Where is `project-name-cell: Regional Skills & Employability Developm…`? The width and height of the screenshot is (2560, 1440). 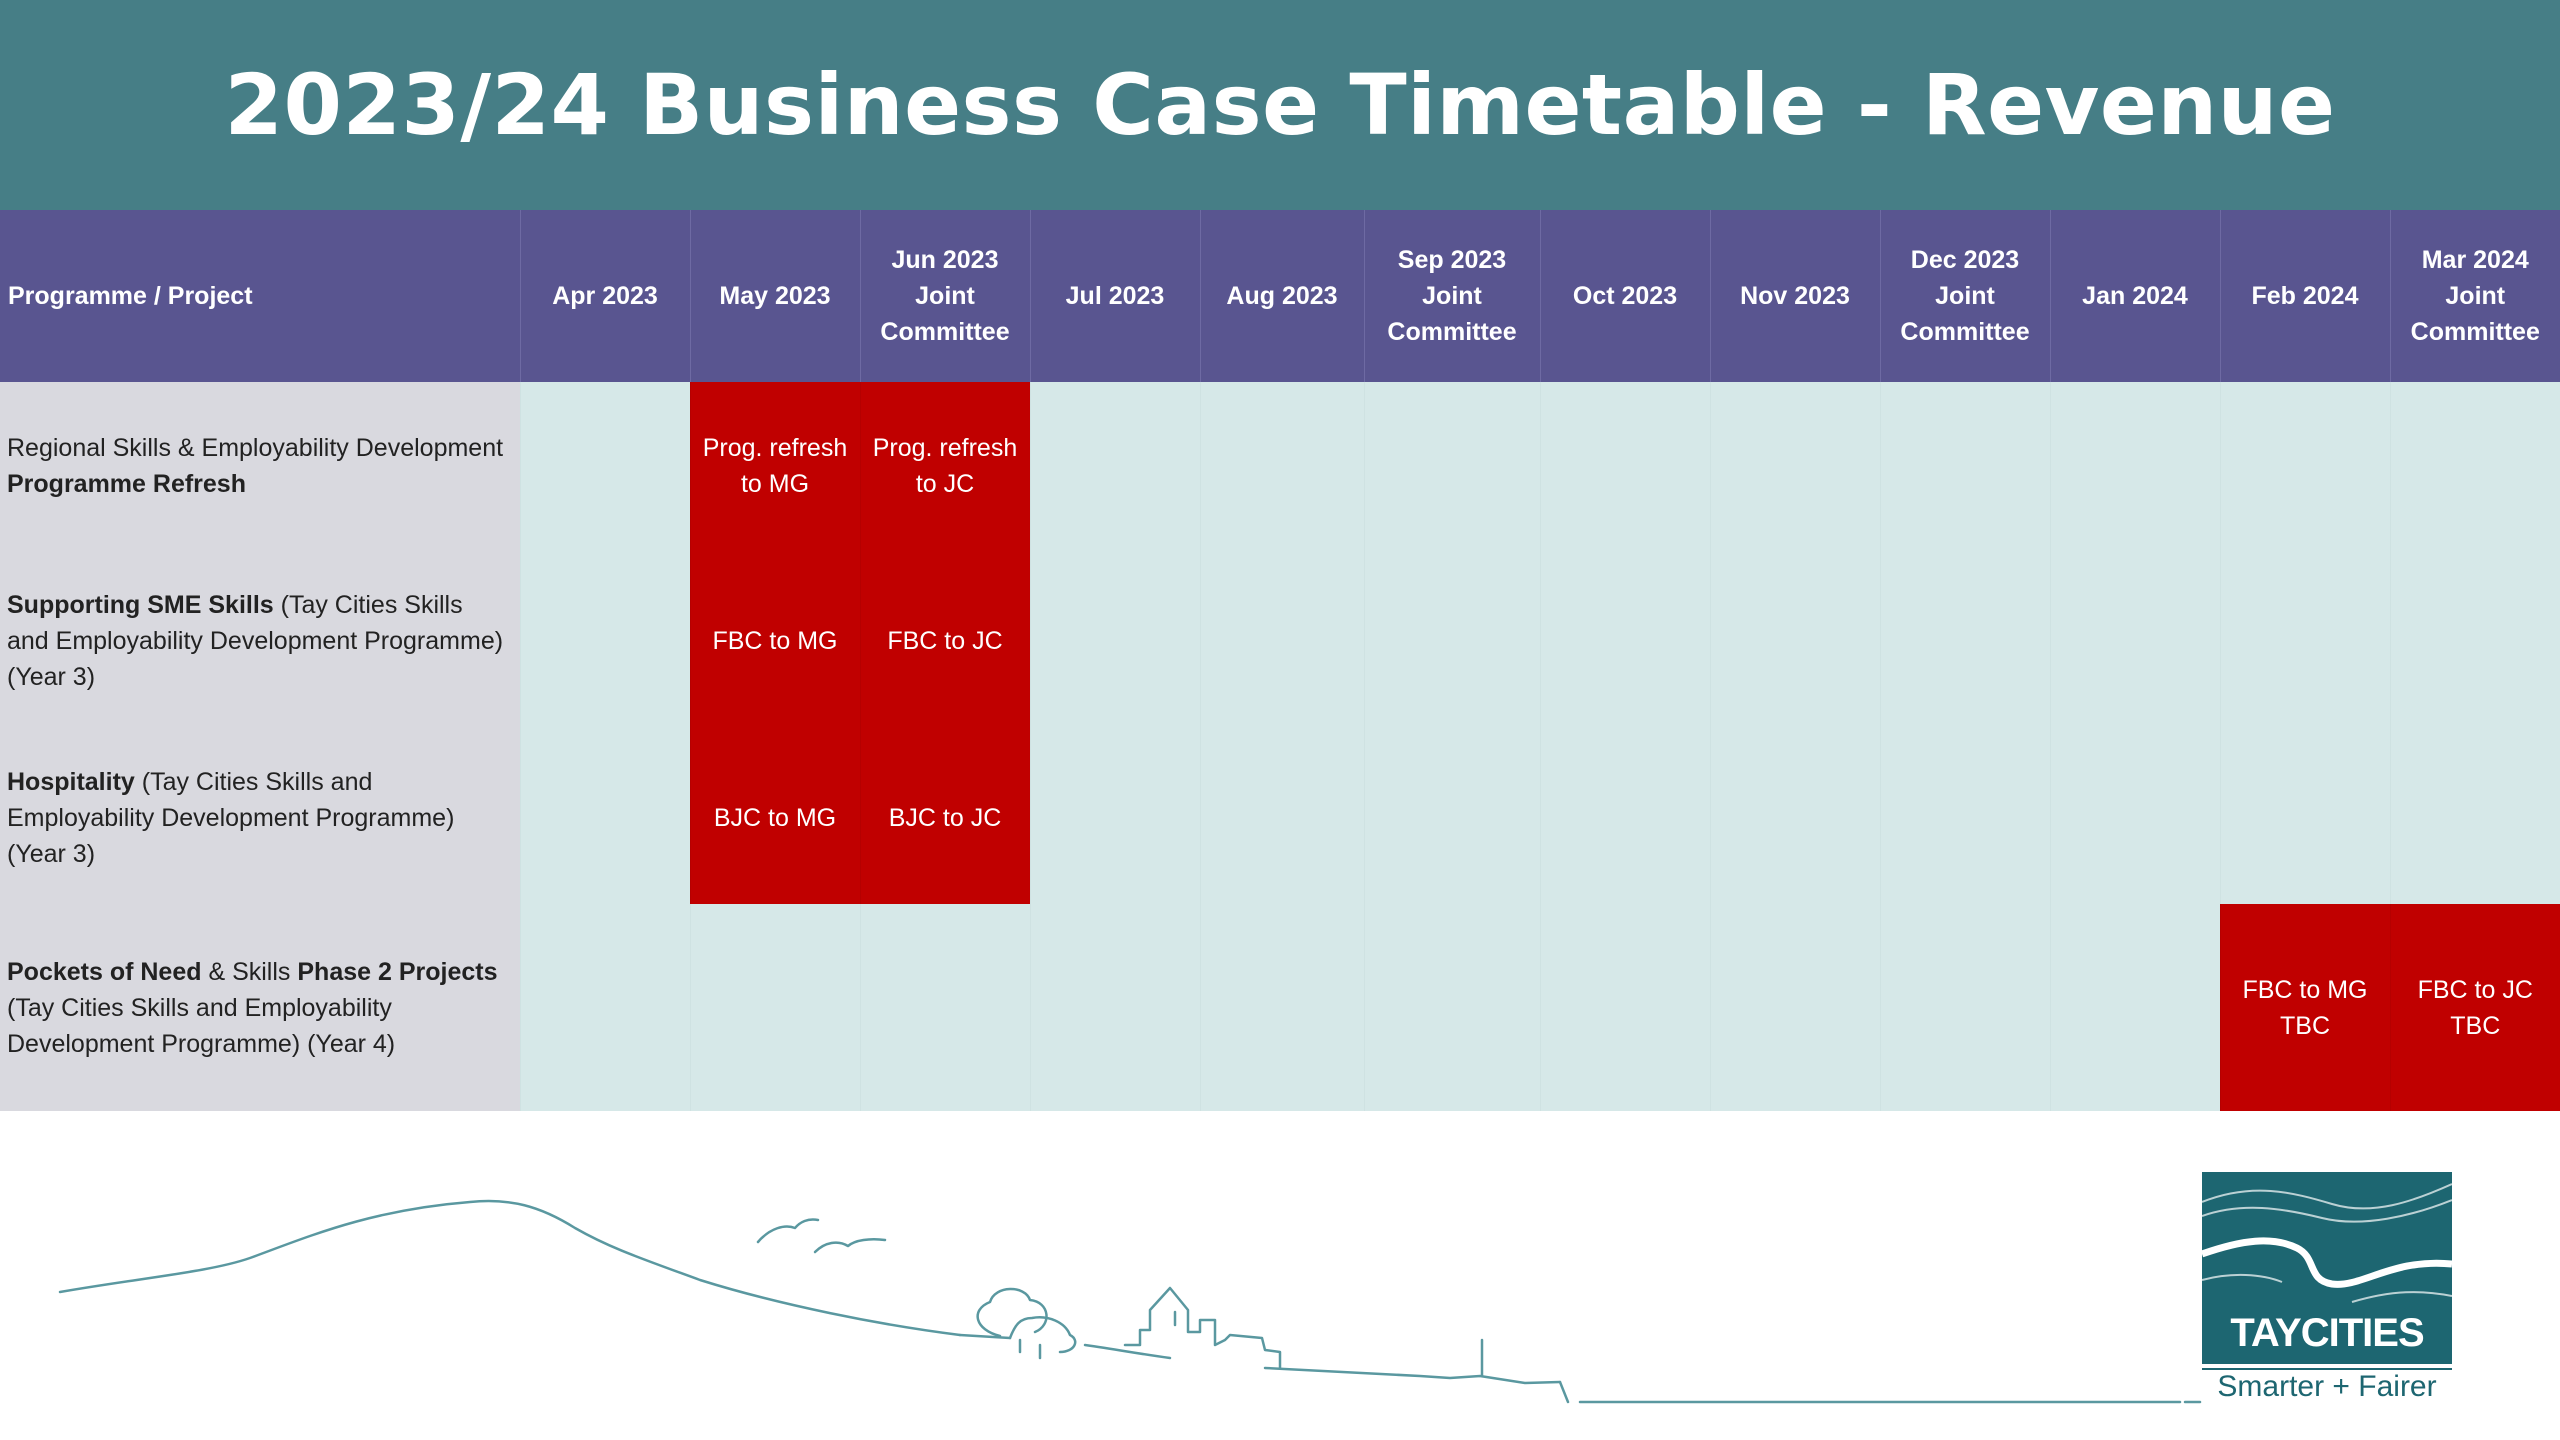 project-name-cell: Regional Skills & Employability Developm… is located at coordinates (260, 466).